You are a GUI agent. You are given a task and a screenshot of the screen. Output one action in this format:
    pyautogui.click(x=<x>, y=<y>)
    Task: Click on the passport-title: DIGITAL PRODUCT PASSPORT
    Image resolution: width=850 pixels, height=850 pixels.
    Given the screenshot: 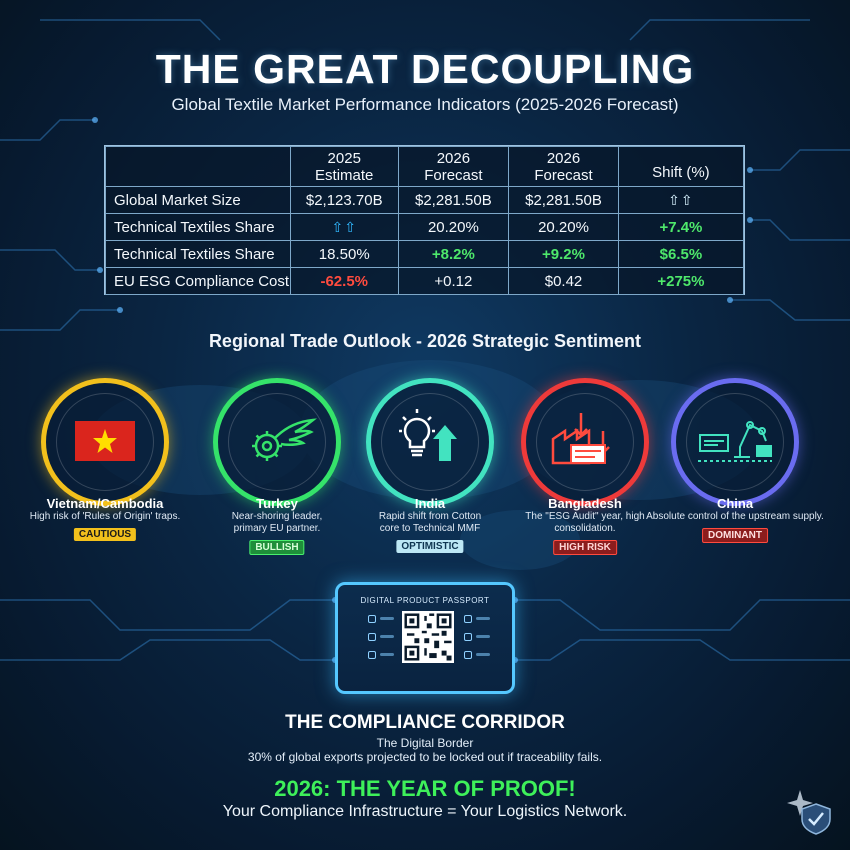 What is the action you would take?
    pyautogui.click(x=425, y=600)
    